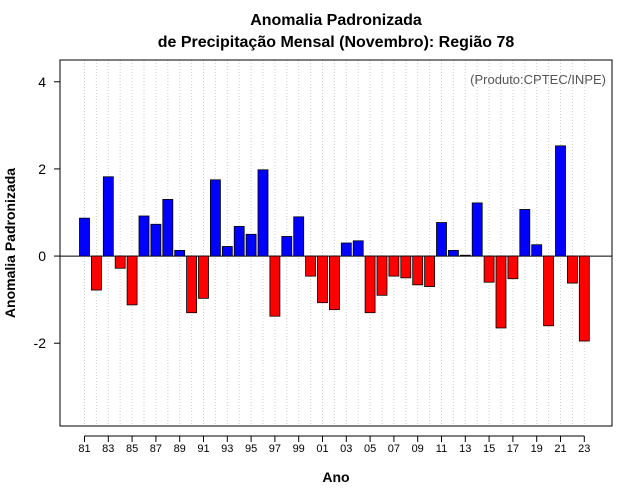 This screenshot has height=500, width=640. I want to click on bar-2018, so click(525, 233).